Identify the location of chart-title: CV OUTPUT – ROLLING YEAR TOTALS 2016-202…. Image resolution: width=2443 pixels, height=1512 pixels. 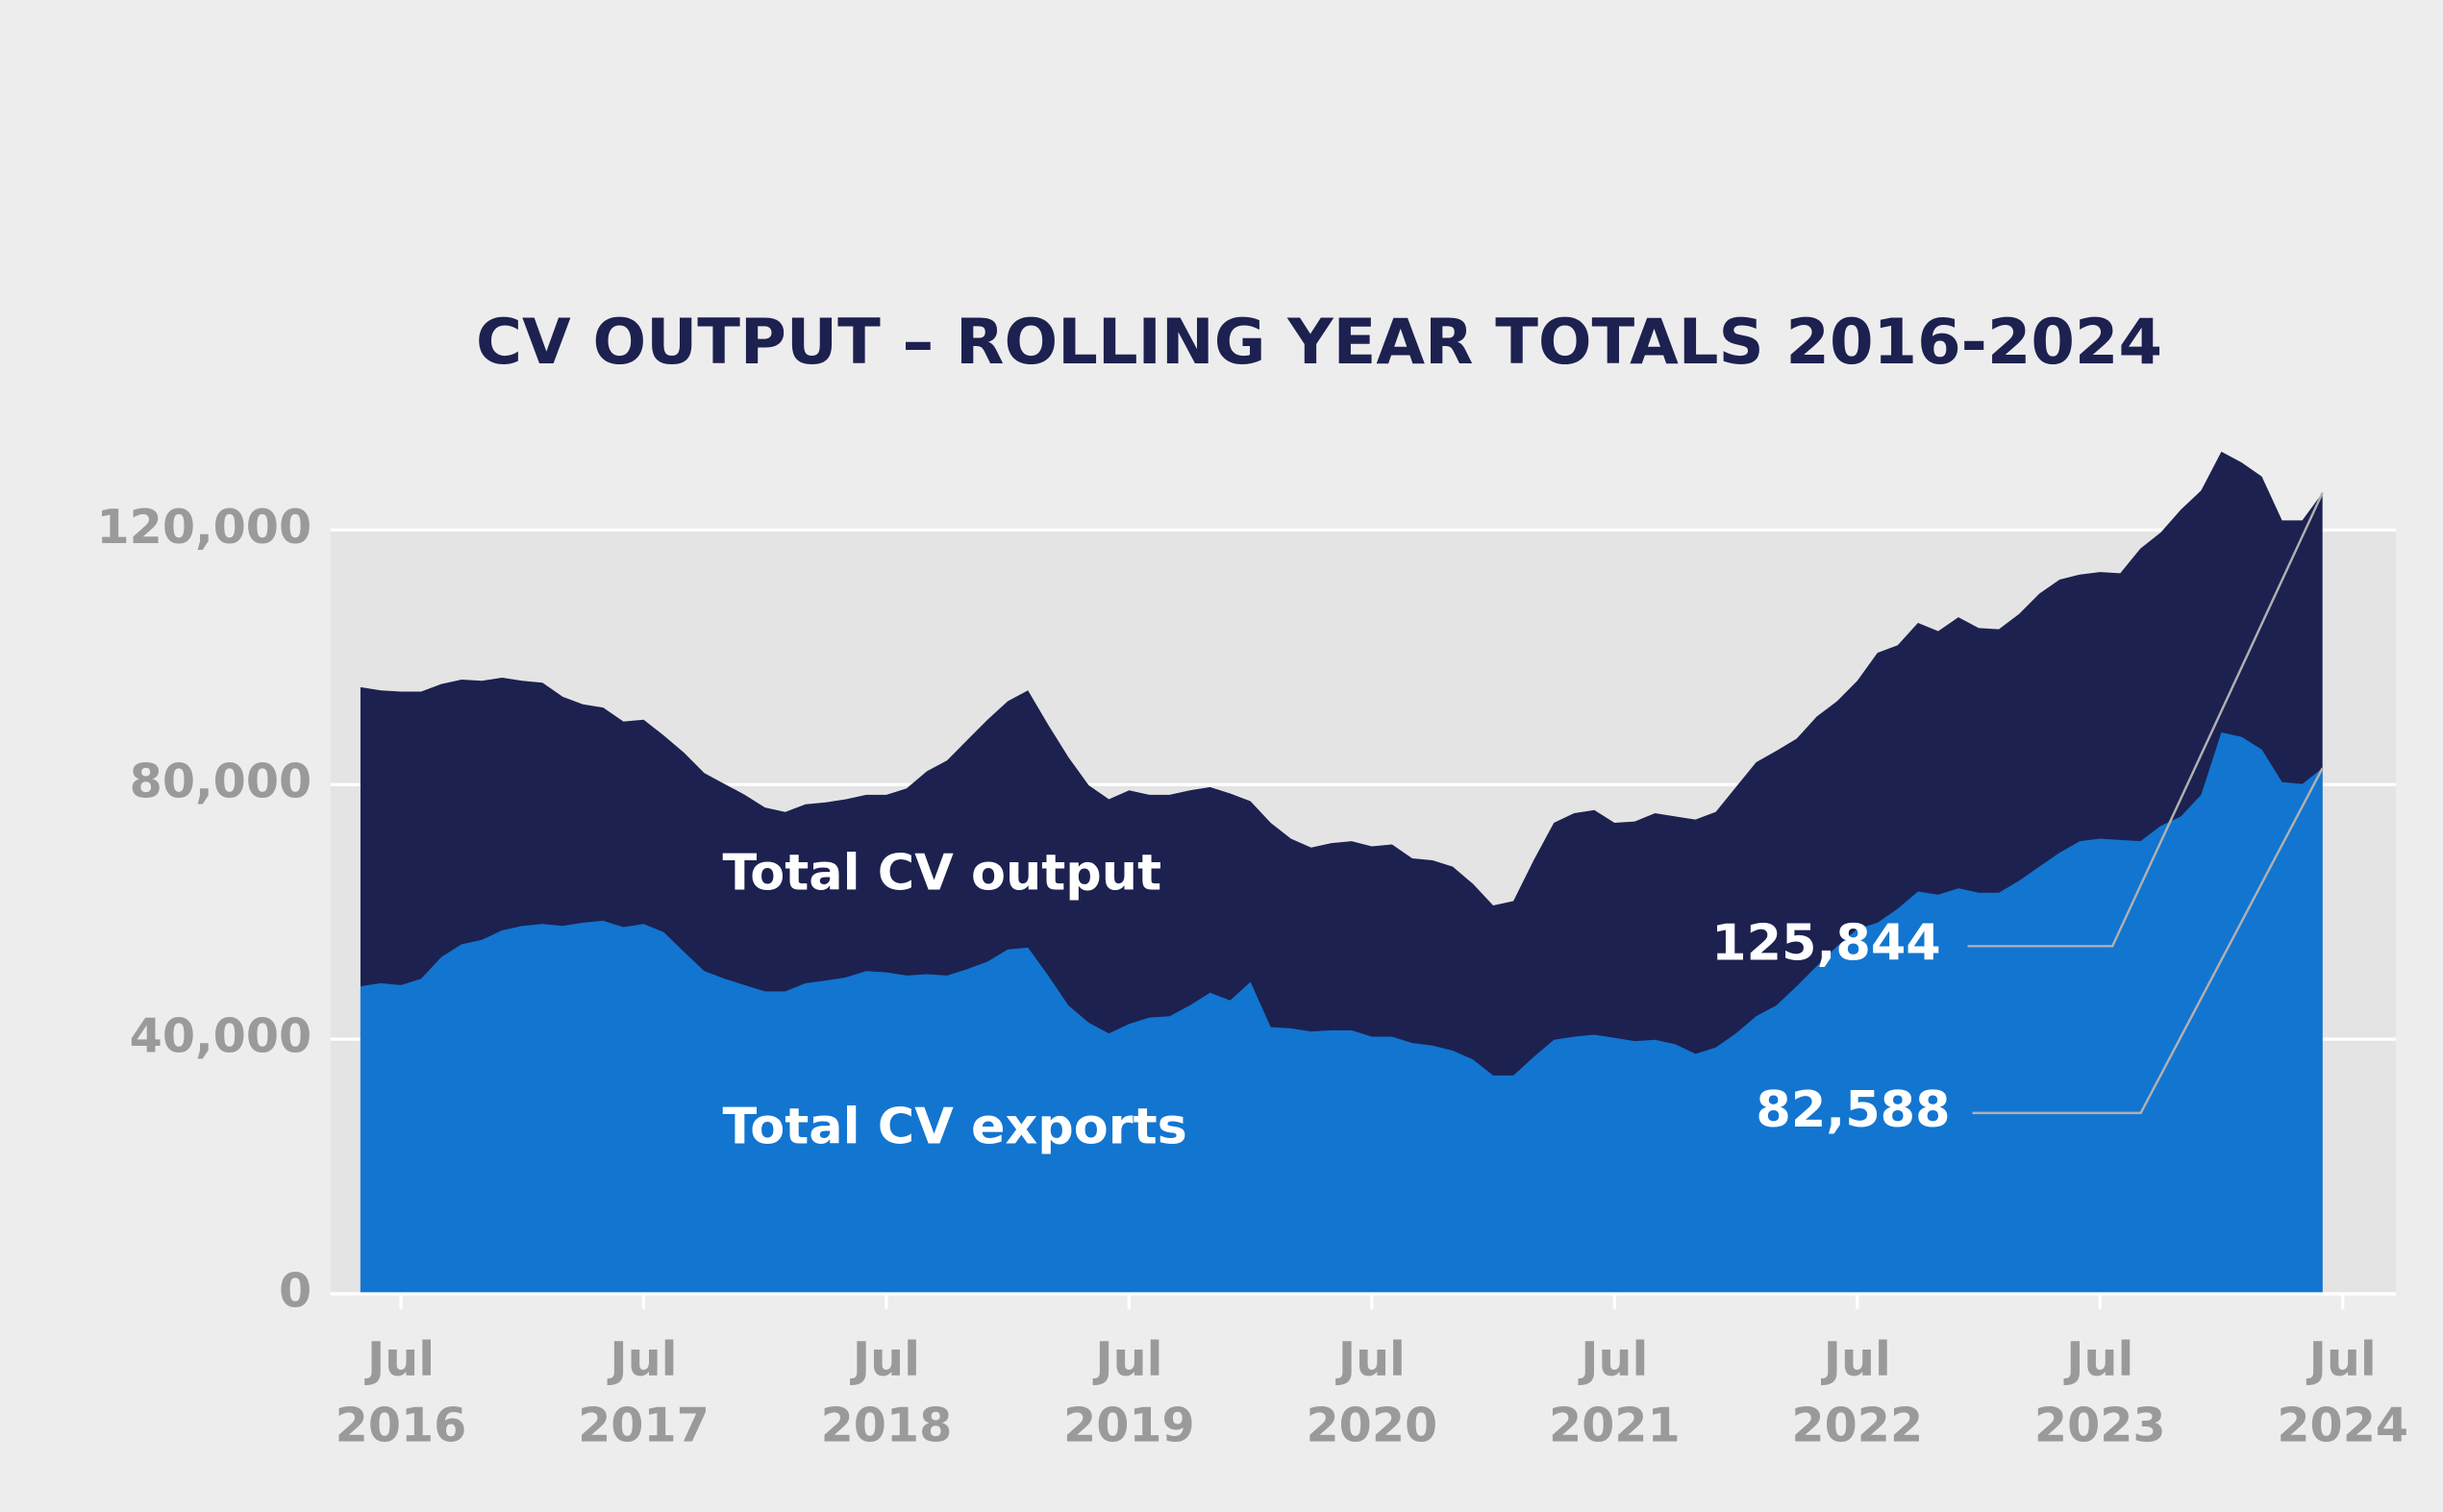
(1319, 343).